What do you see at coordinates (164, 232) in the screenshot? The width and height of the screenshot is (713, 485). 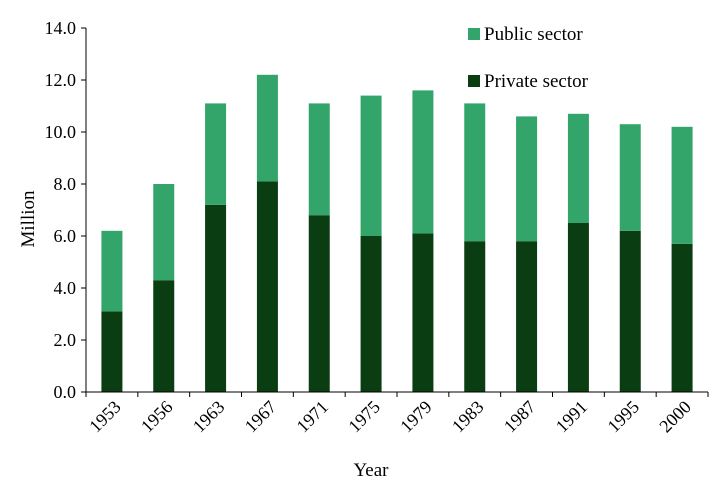 I see `bar-public-sector-1956` at bounding box center [164, 232].